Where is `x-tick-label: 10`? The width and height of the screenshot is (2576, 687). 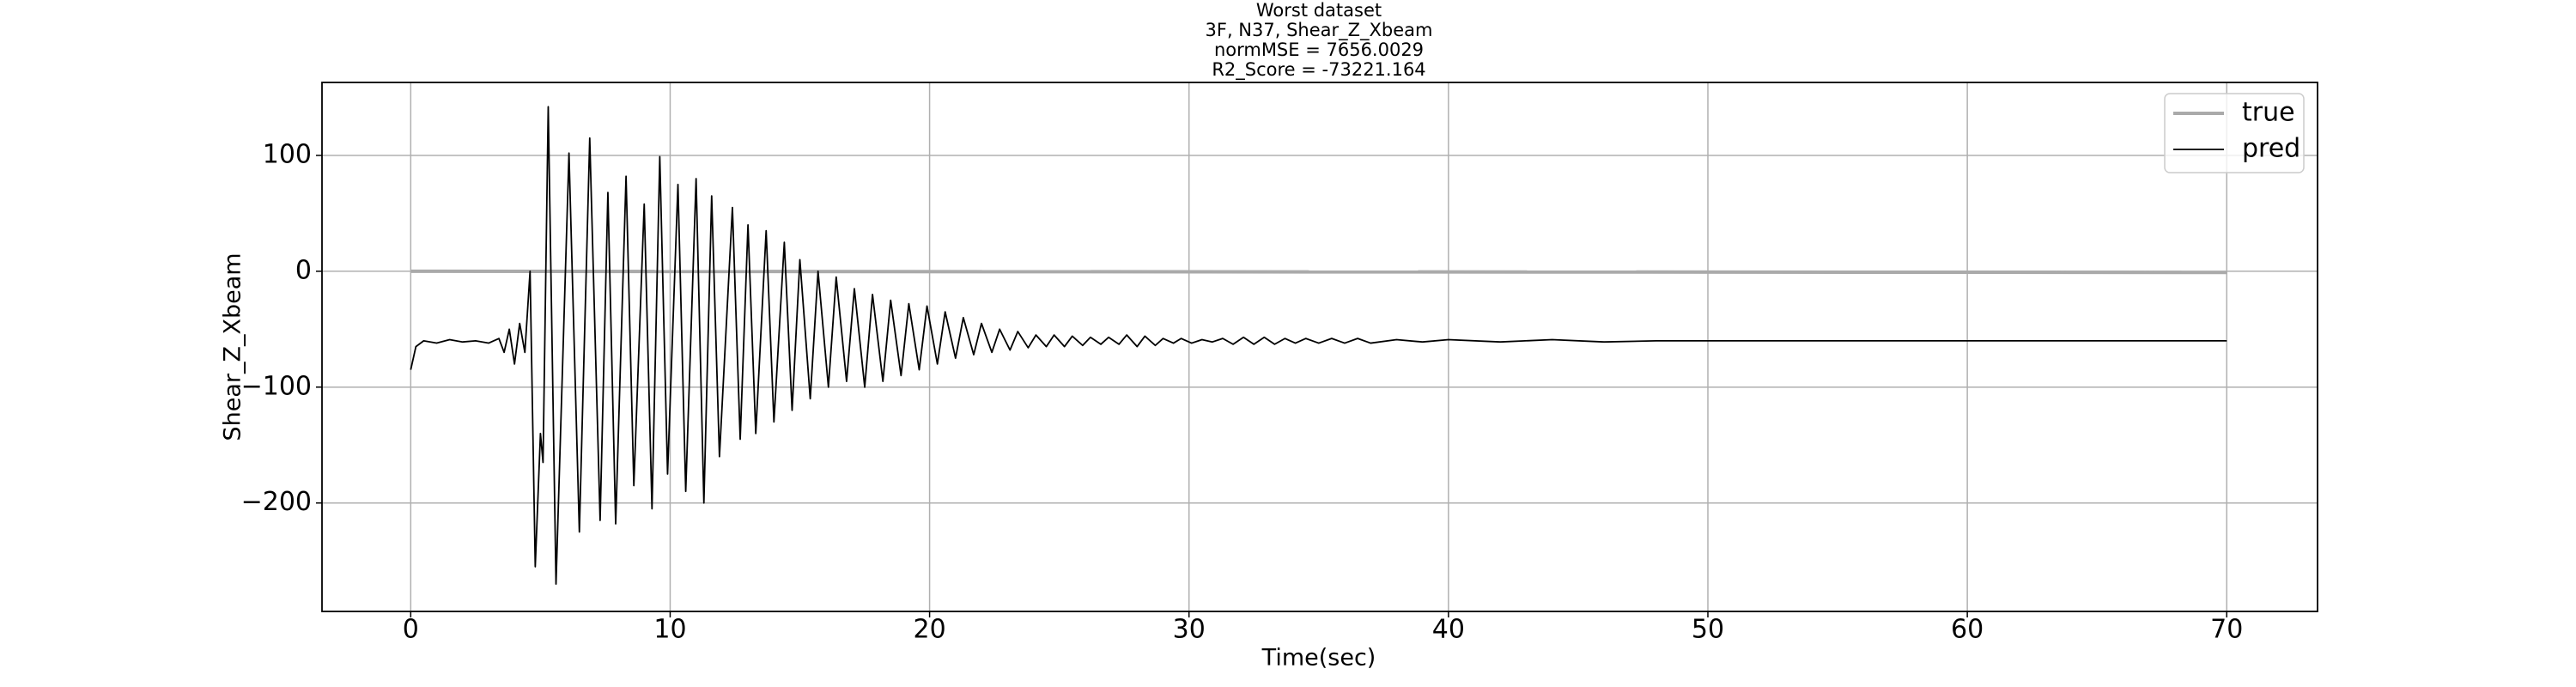
x-tick-label: 10 is located at coordinates (669, 630).